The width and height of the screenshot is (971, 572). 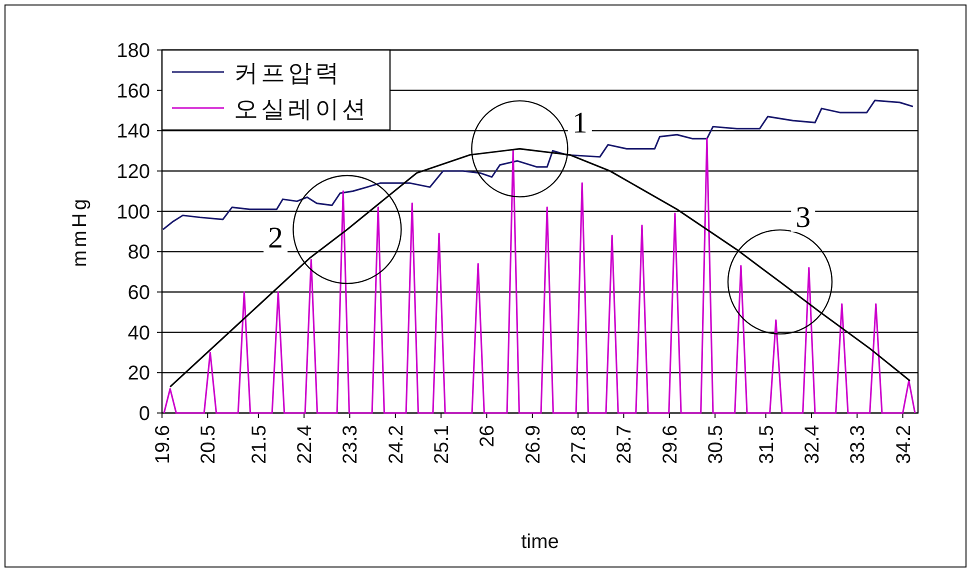 I want to click on x-tick-label: 25.1, so click(x=442, y=444).